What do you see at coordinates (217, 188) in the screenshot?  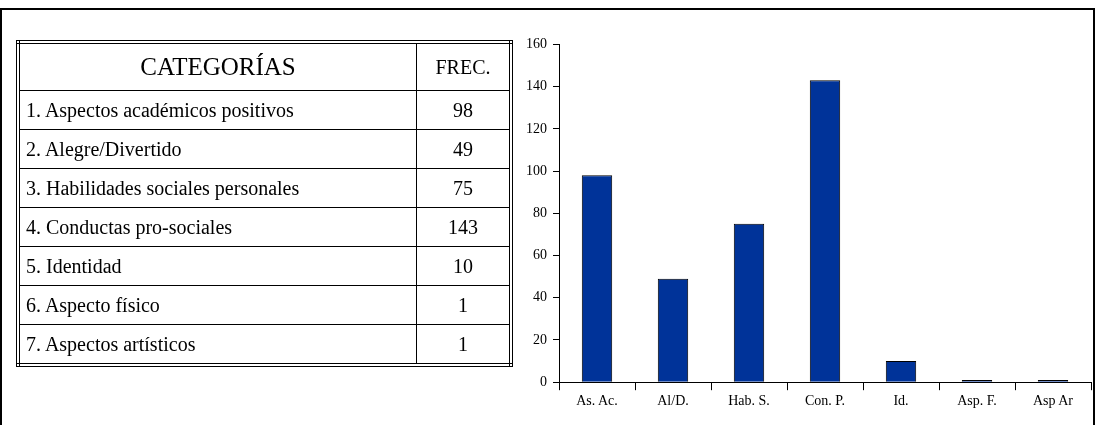 I see `text: 3. Habilidades sociales personales` at bounding box center [217, 188].